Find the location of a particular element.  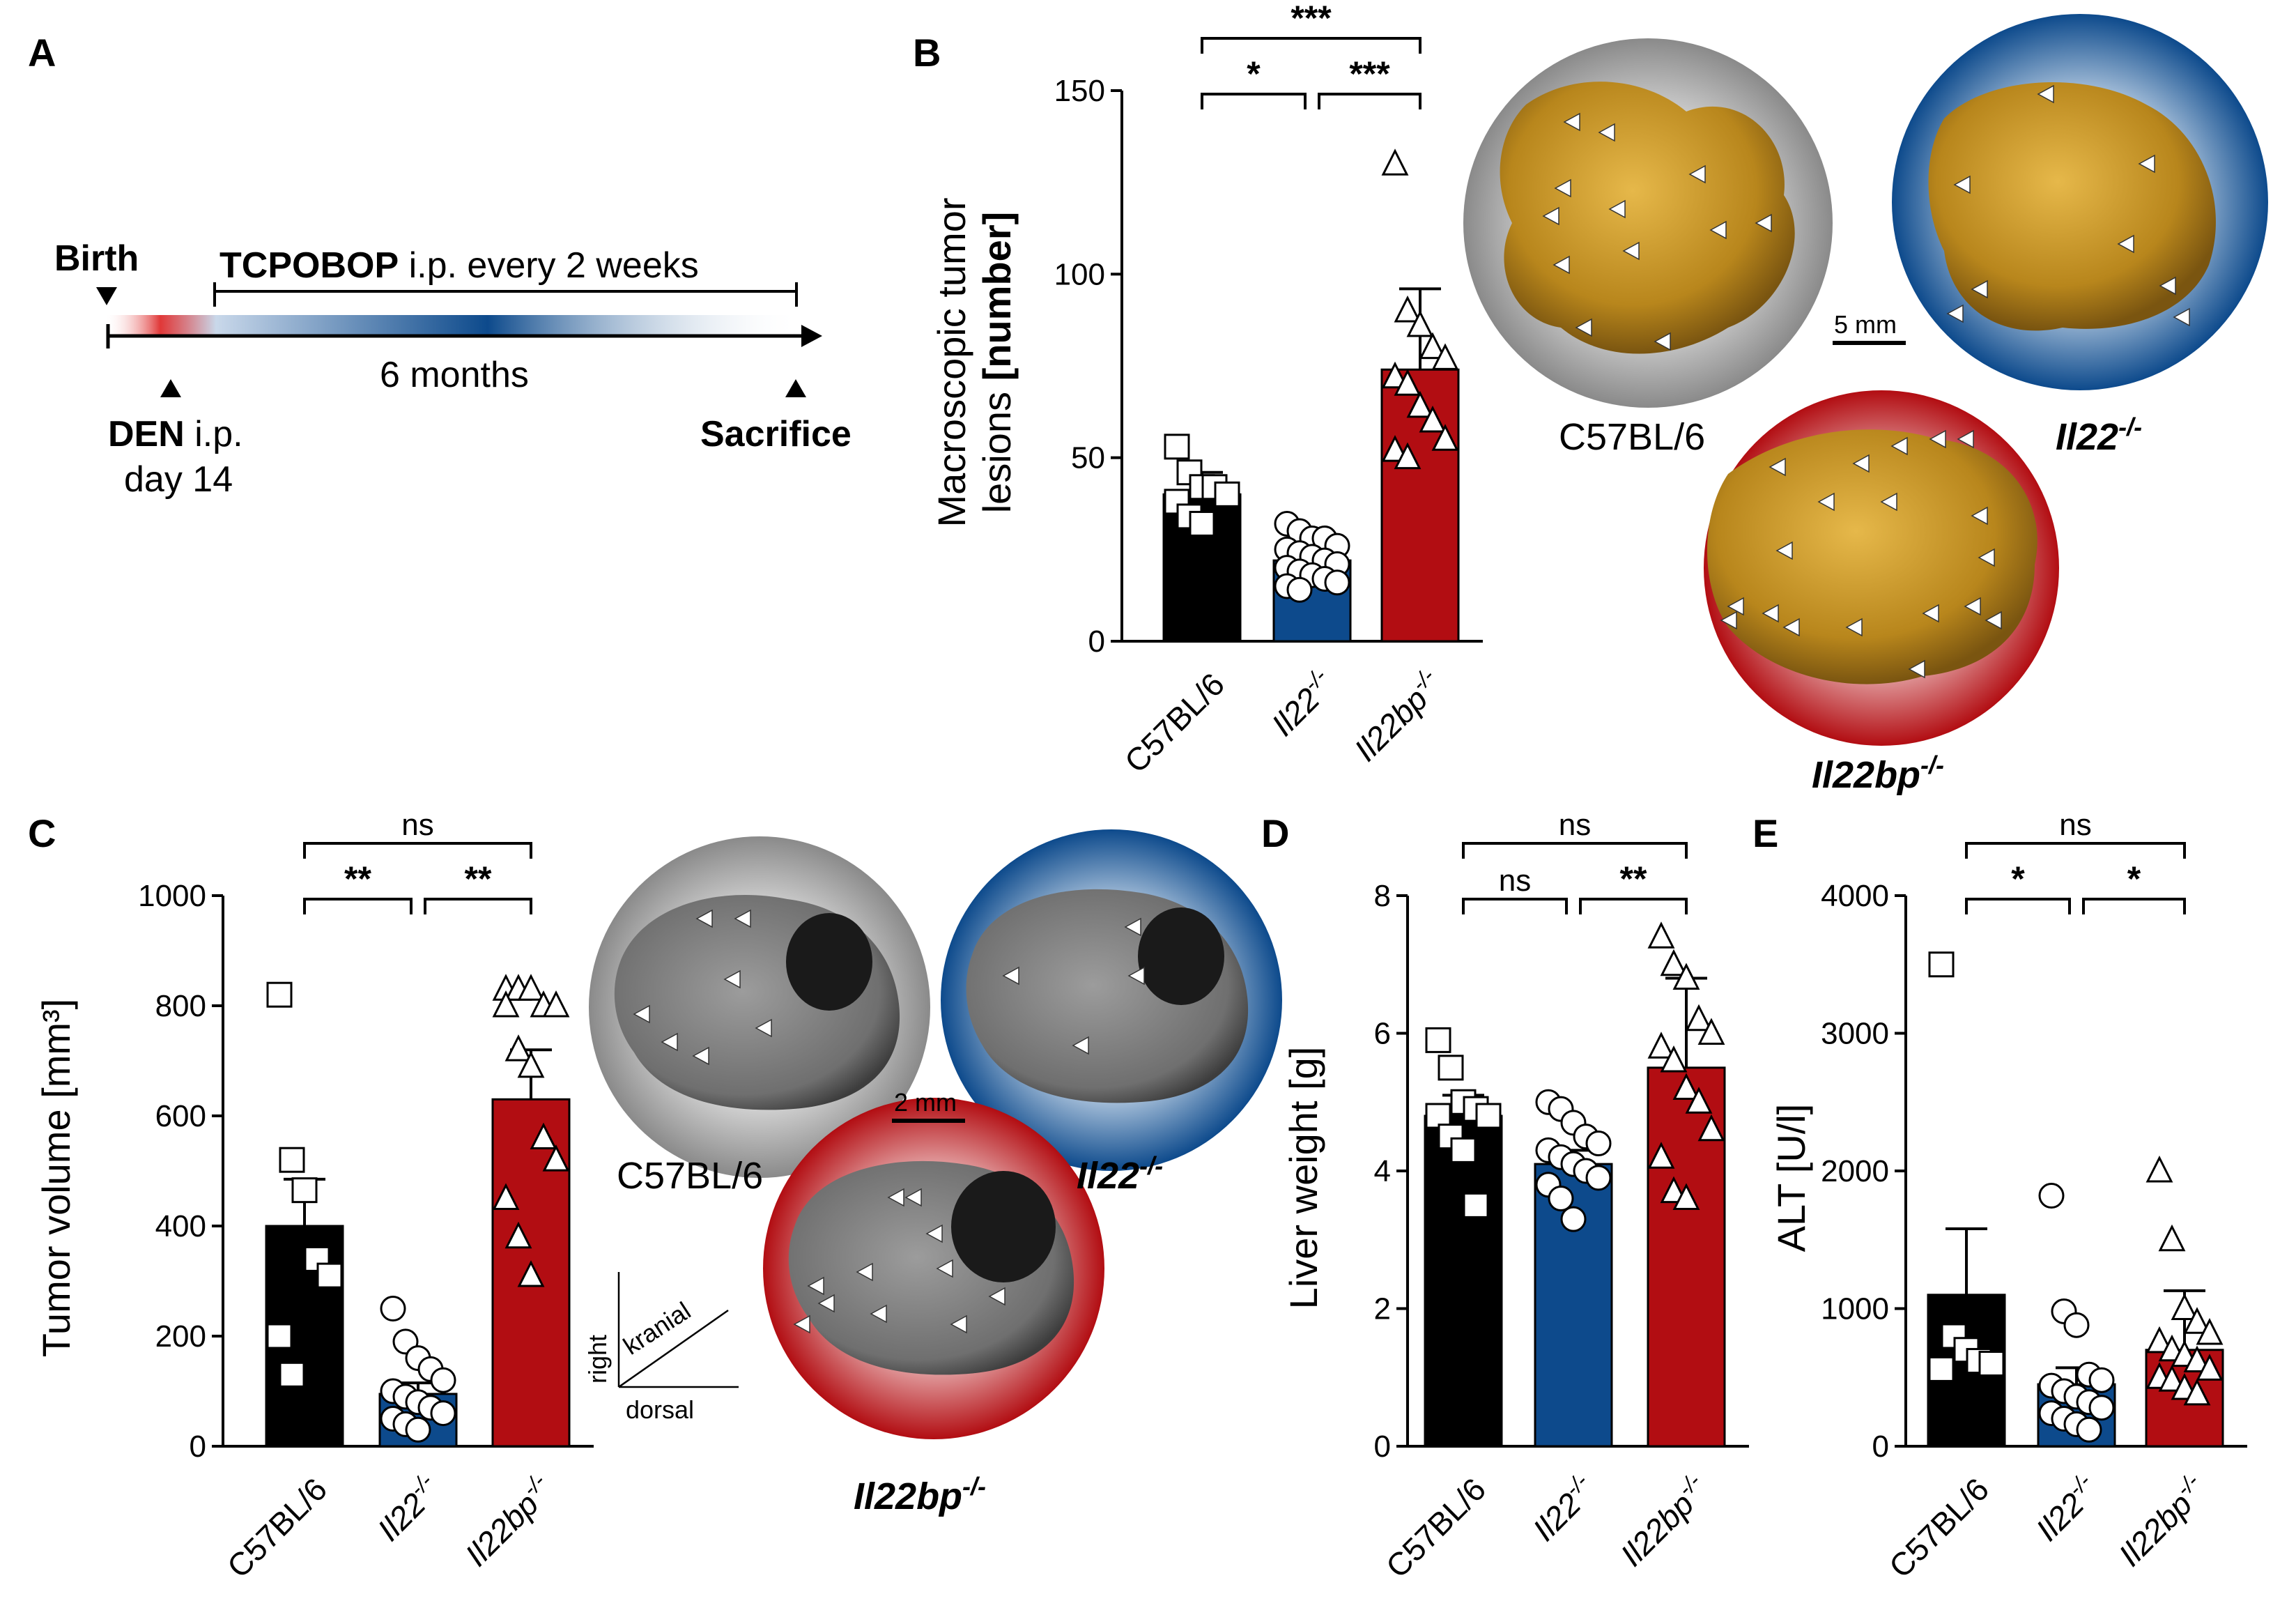

timeline-arrowhead-icon is located at coordinates (811, 336).